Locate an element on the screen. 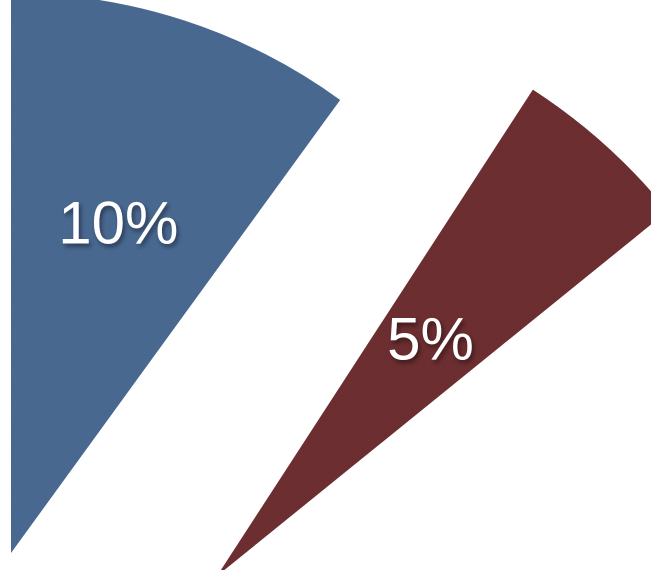  pie-slice-label-1: 10% is located at coordinates (118, 222).